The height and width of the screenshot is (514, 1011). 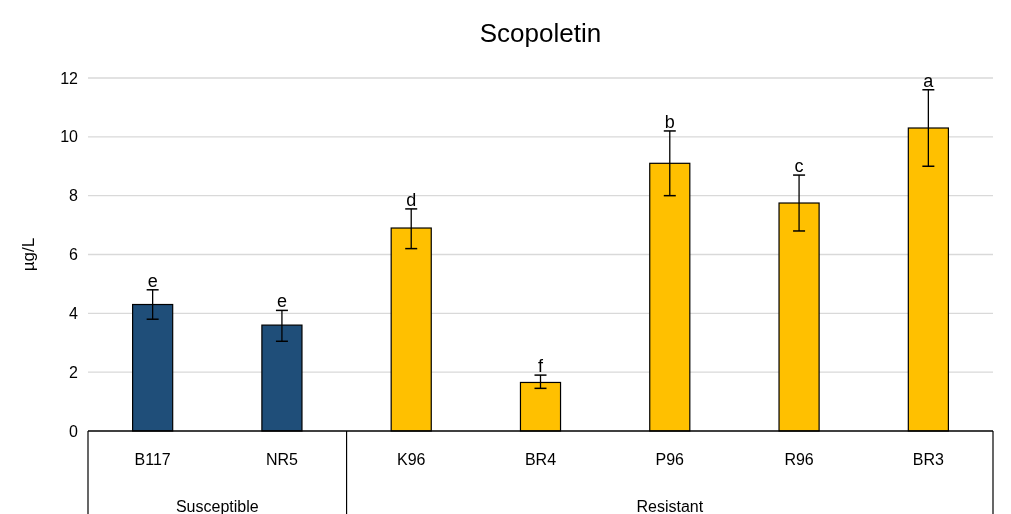 I want to click on chart-title: Scopoletin, so click(x=540, y=33).